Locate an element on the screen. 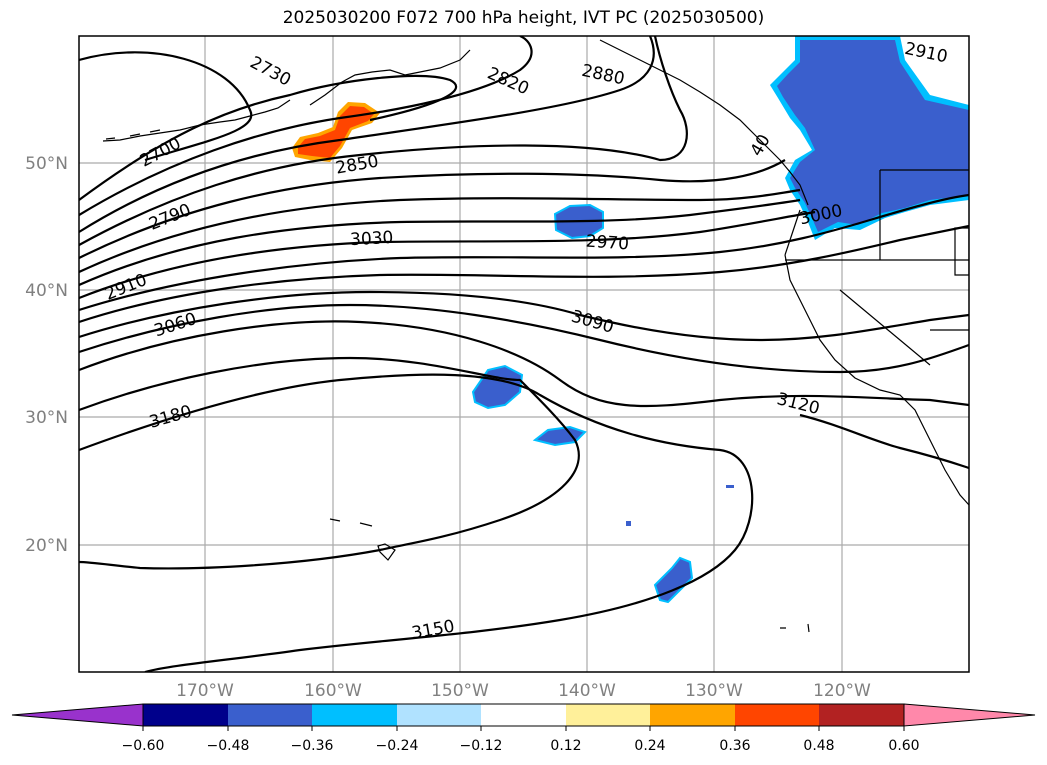 This screenshot has height=765, width=1047. lon-label: 150°W is located at coordinates (460, 691).